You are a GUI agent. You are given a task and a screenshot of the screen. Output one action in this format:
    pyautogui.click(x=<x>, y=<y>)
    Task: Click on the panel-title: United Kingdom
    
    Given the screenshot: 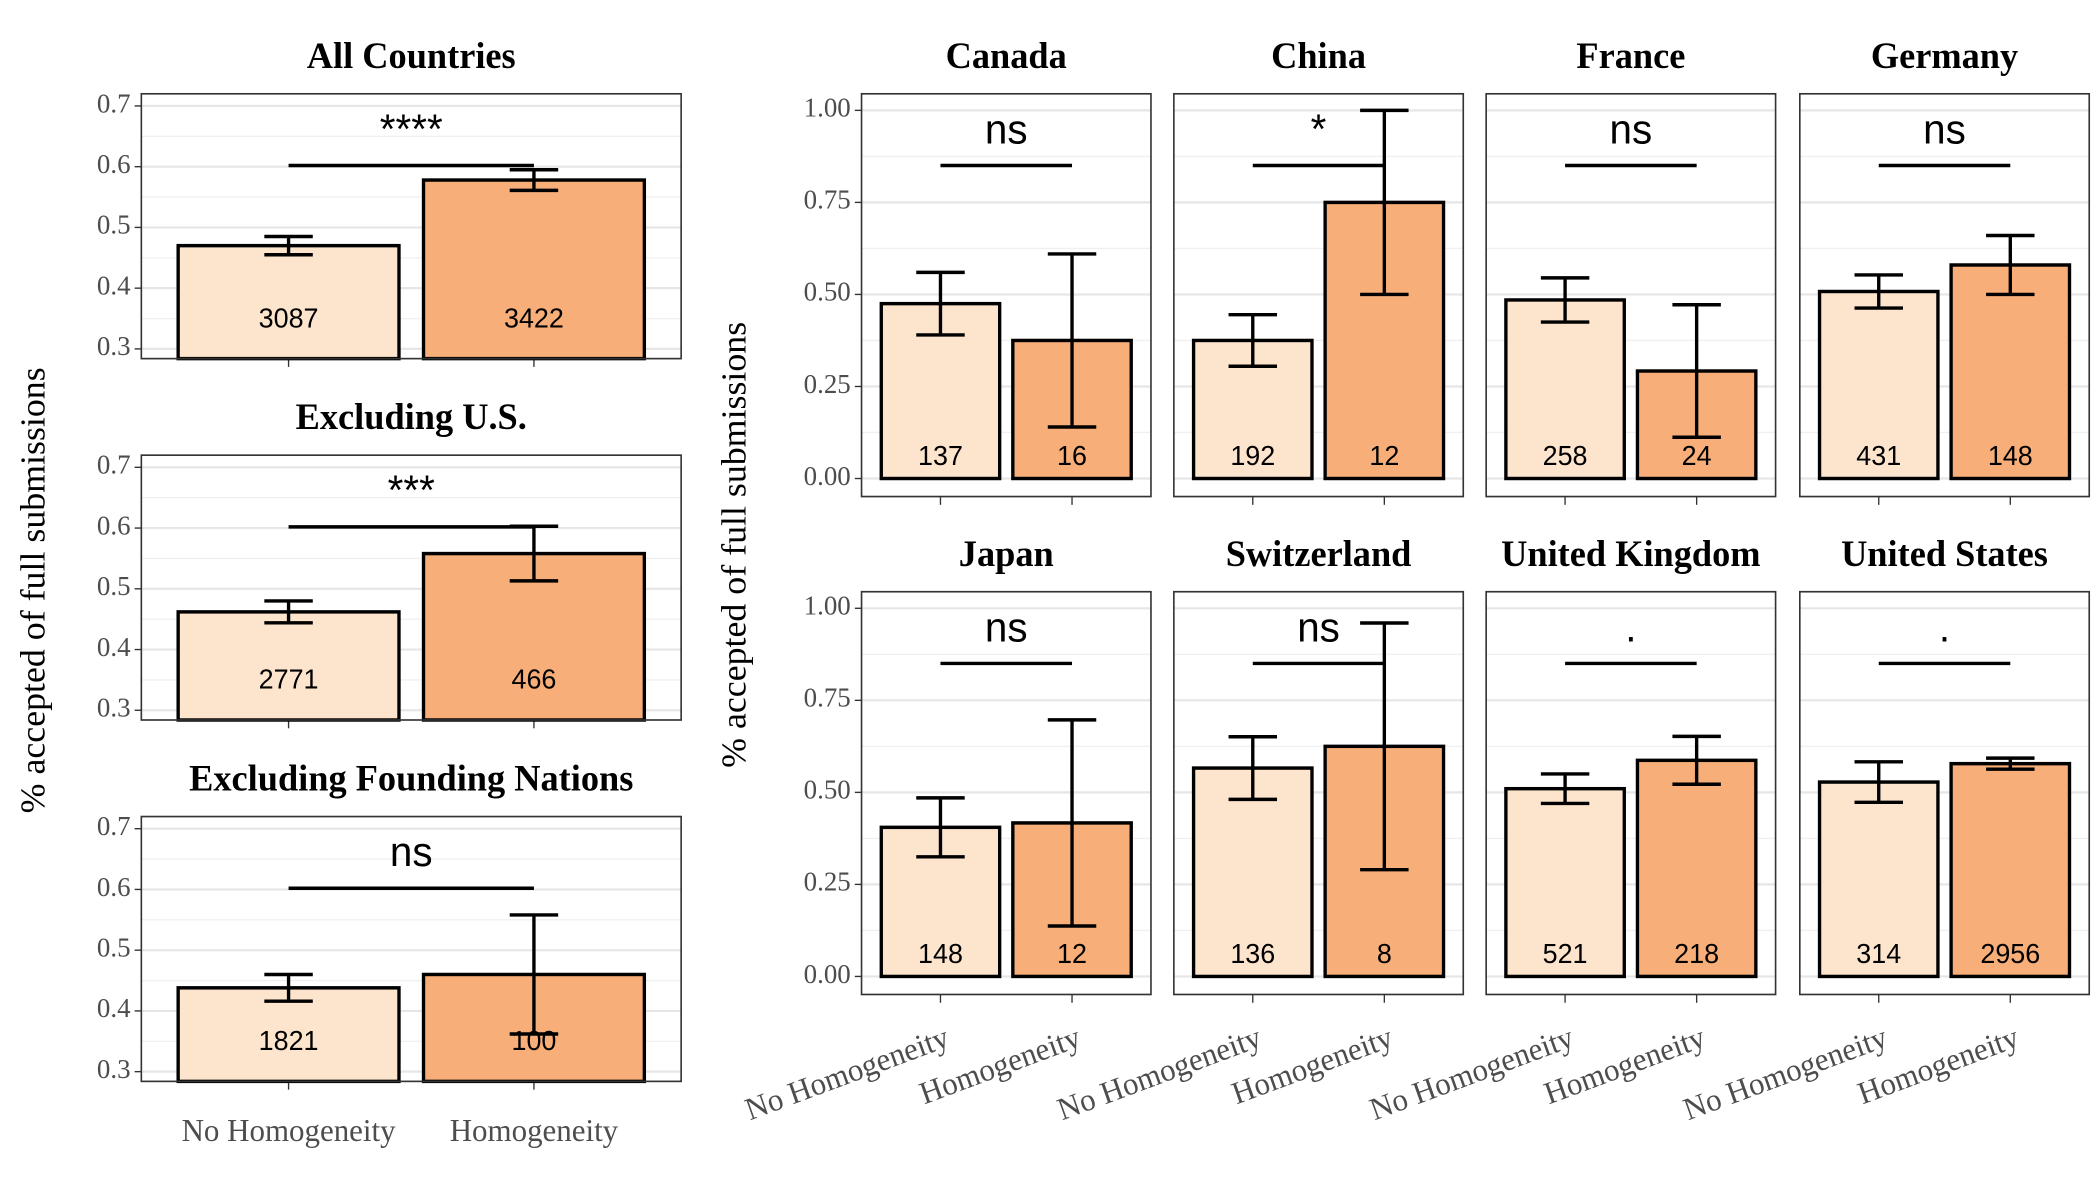 What is the action you would take?
    pyautogui.click(x=1631, y=552)
    